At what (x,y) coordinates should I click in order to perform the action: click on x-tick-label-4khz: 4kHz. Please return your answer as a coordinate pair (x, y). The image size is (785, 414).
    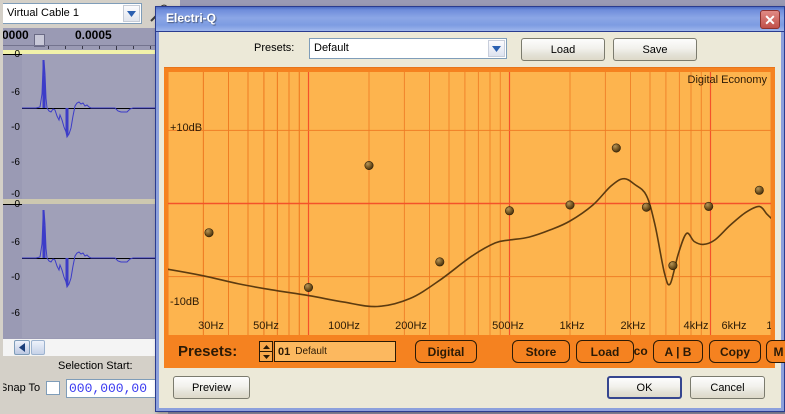
    Looking at the image, I should click on (696, 326).